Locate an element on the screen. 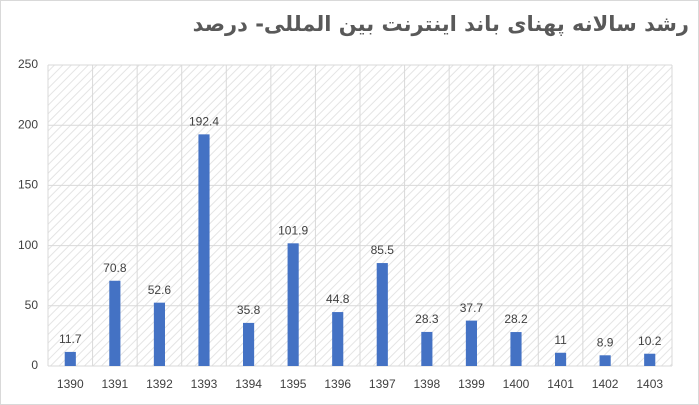  x-tick-label: 1395 is located at coordinates (293, 384).